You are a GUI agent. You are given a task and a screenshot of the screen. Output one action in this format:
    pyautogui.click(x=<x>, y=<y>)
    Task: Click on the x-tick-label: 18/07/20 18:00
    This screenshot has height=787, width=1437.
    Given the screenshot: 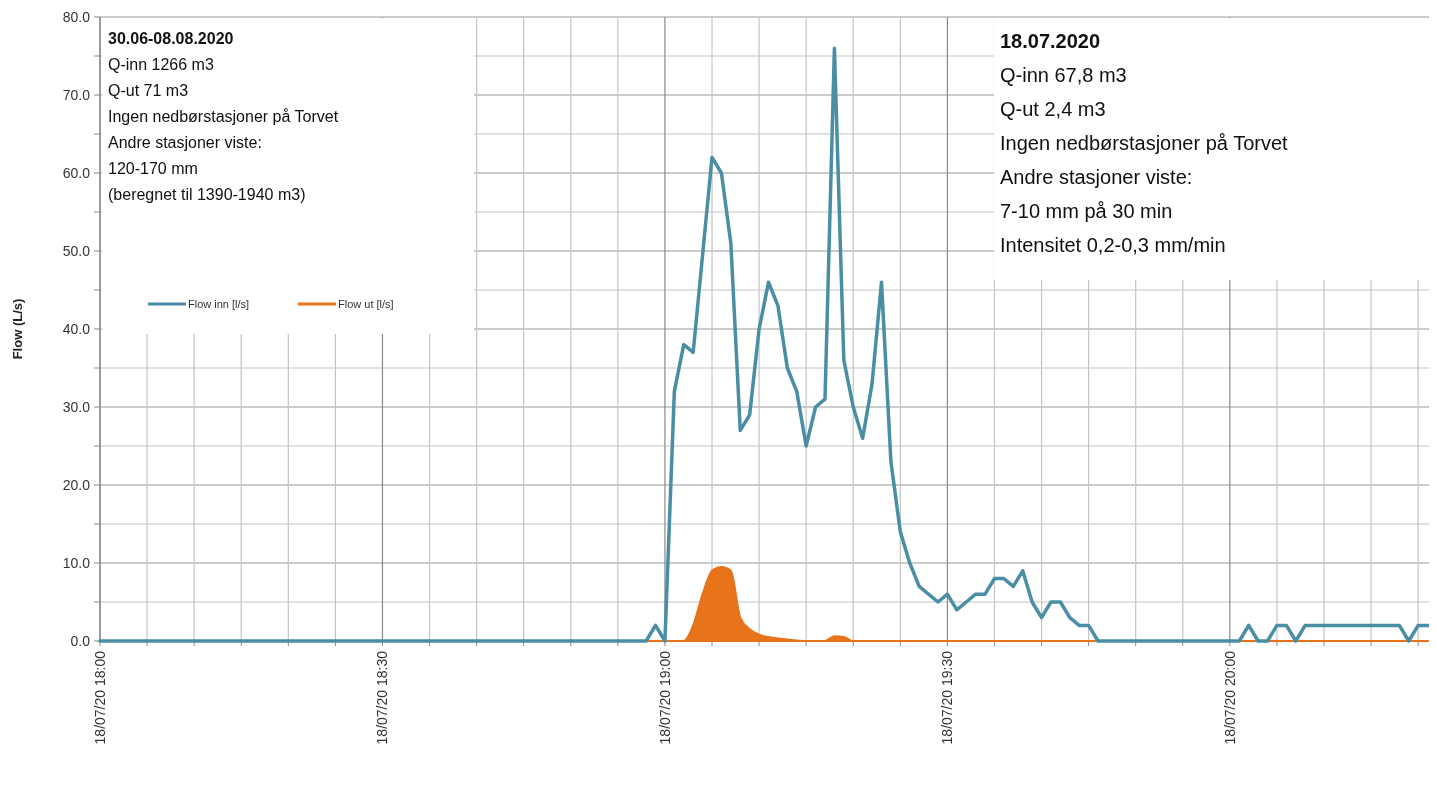 What is the action you would take?
    pyautogui.click(x=99, y=697)
    